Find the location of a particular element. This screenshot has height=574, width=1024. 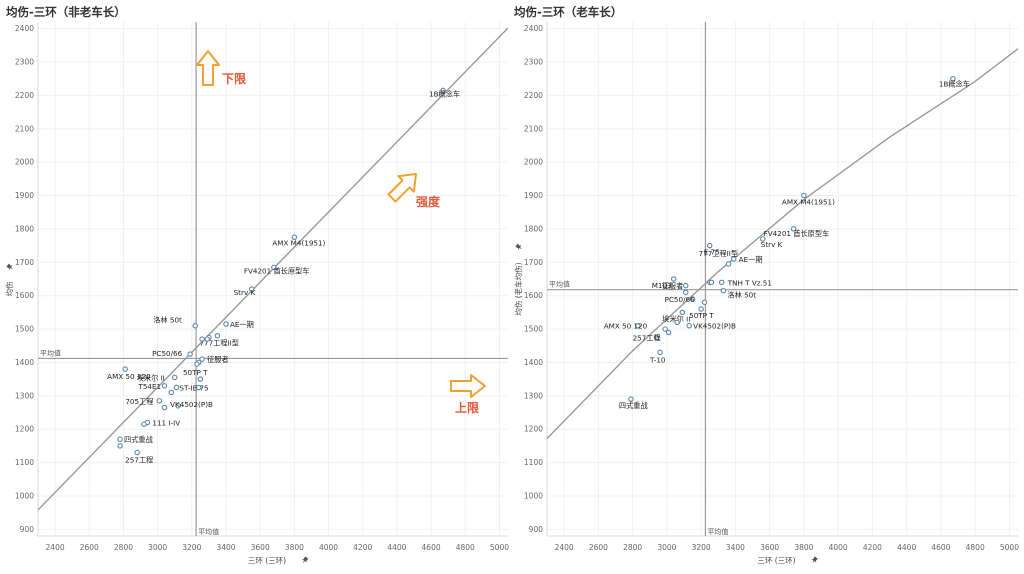

point-label: AMX 50 120 is located at coordinates (626, 326).